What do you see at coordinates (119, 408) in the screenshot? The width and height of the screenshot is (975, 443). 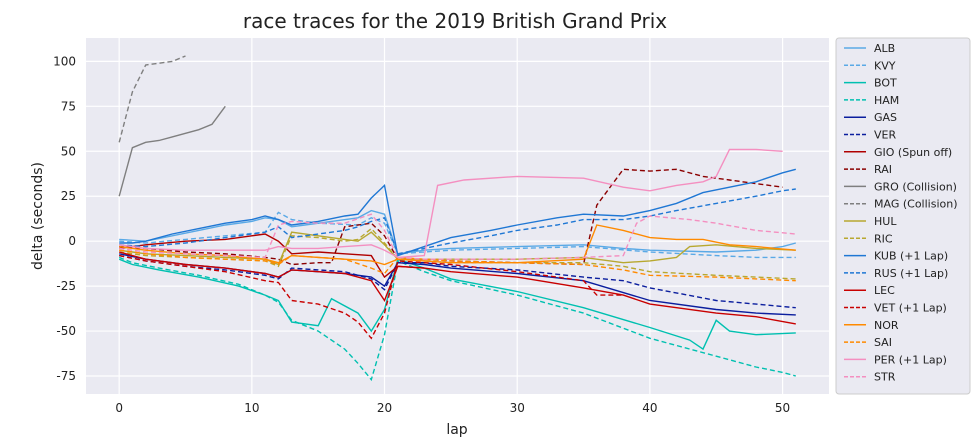 I see `x-tick-label: 0` at bounding box center [119, 408].